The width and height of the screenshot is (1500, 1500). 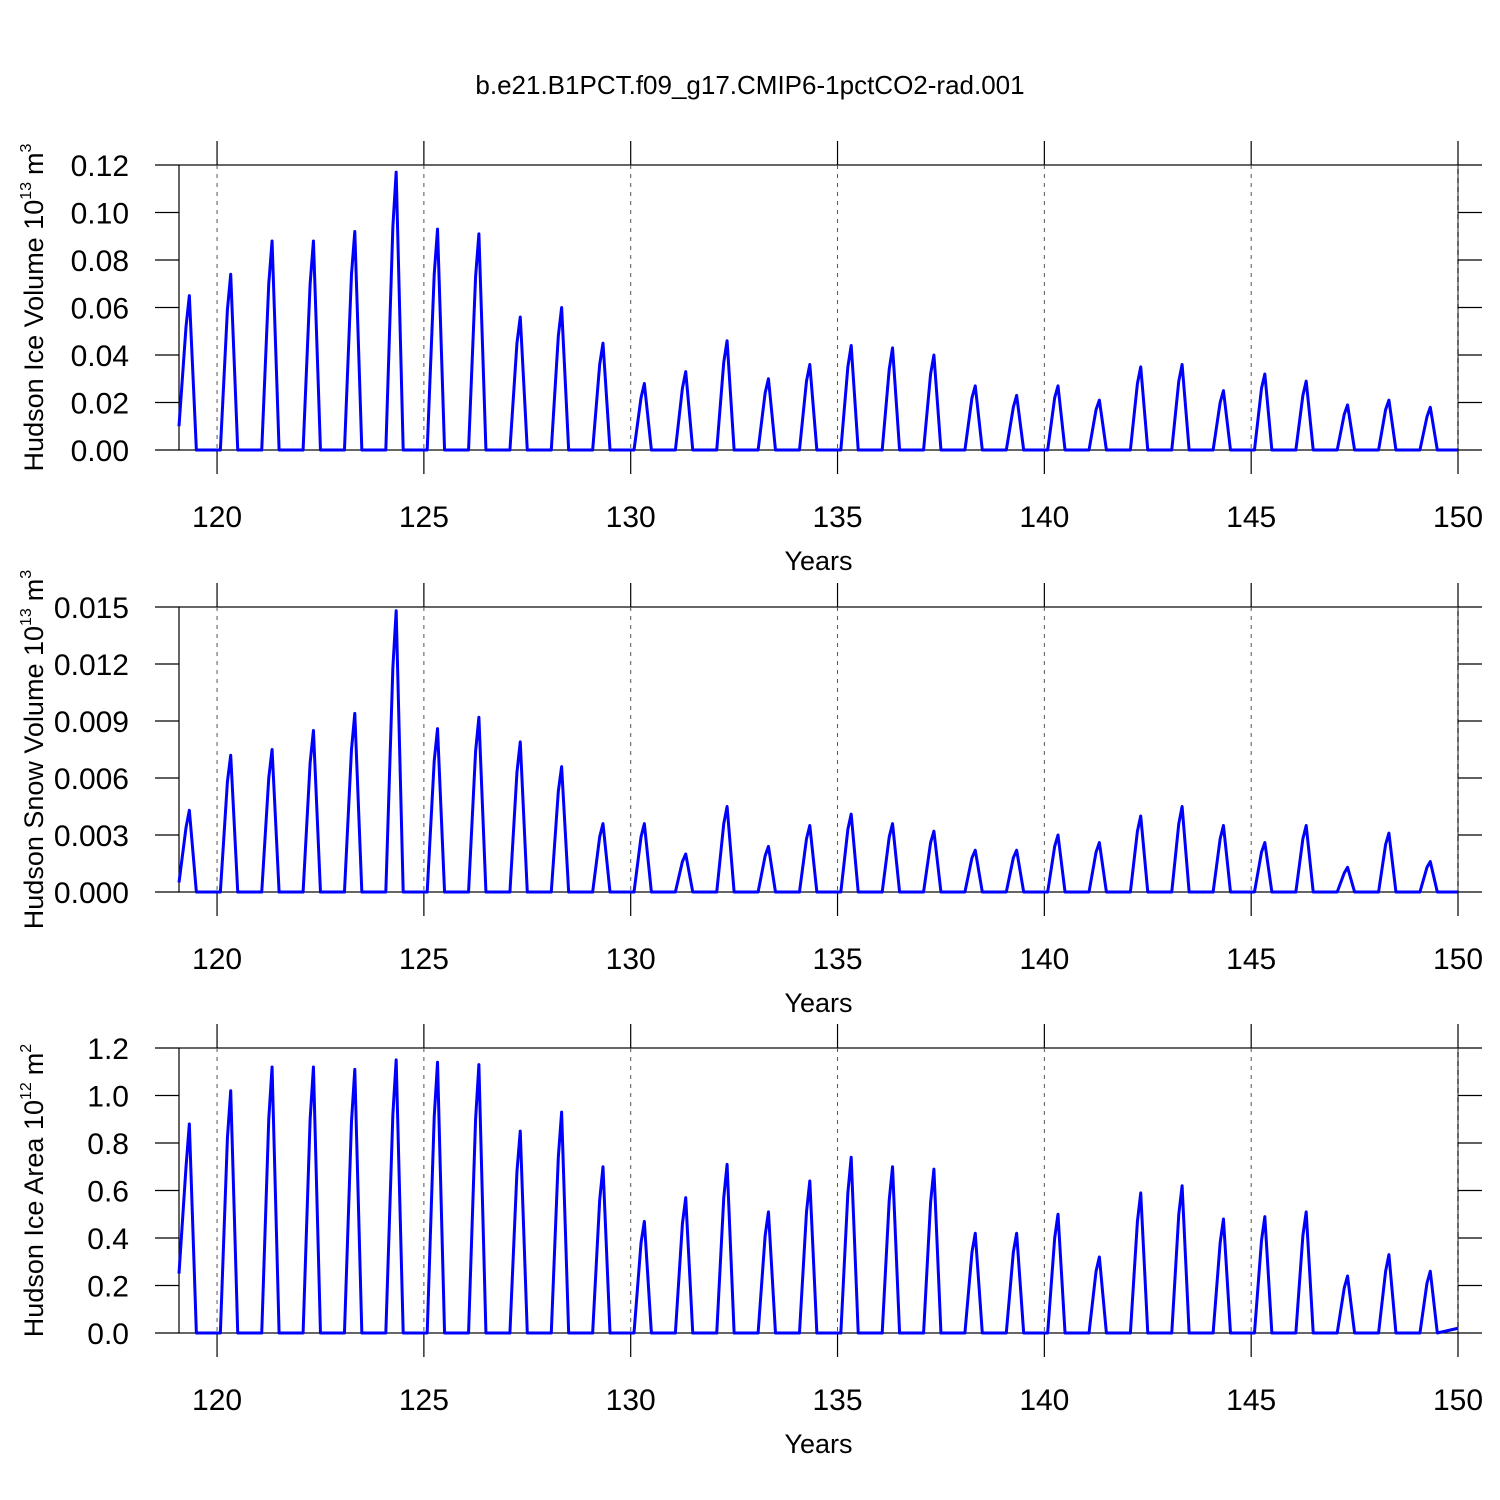 I want to click on y-tick-label: 0.00, so click(x=100, y=451).